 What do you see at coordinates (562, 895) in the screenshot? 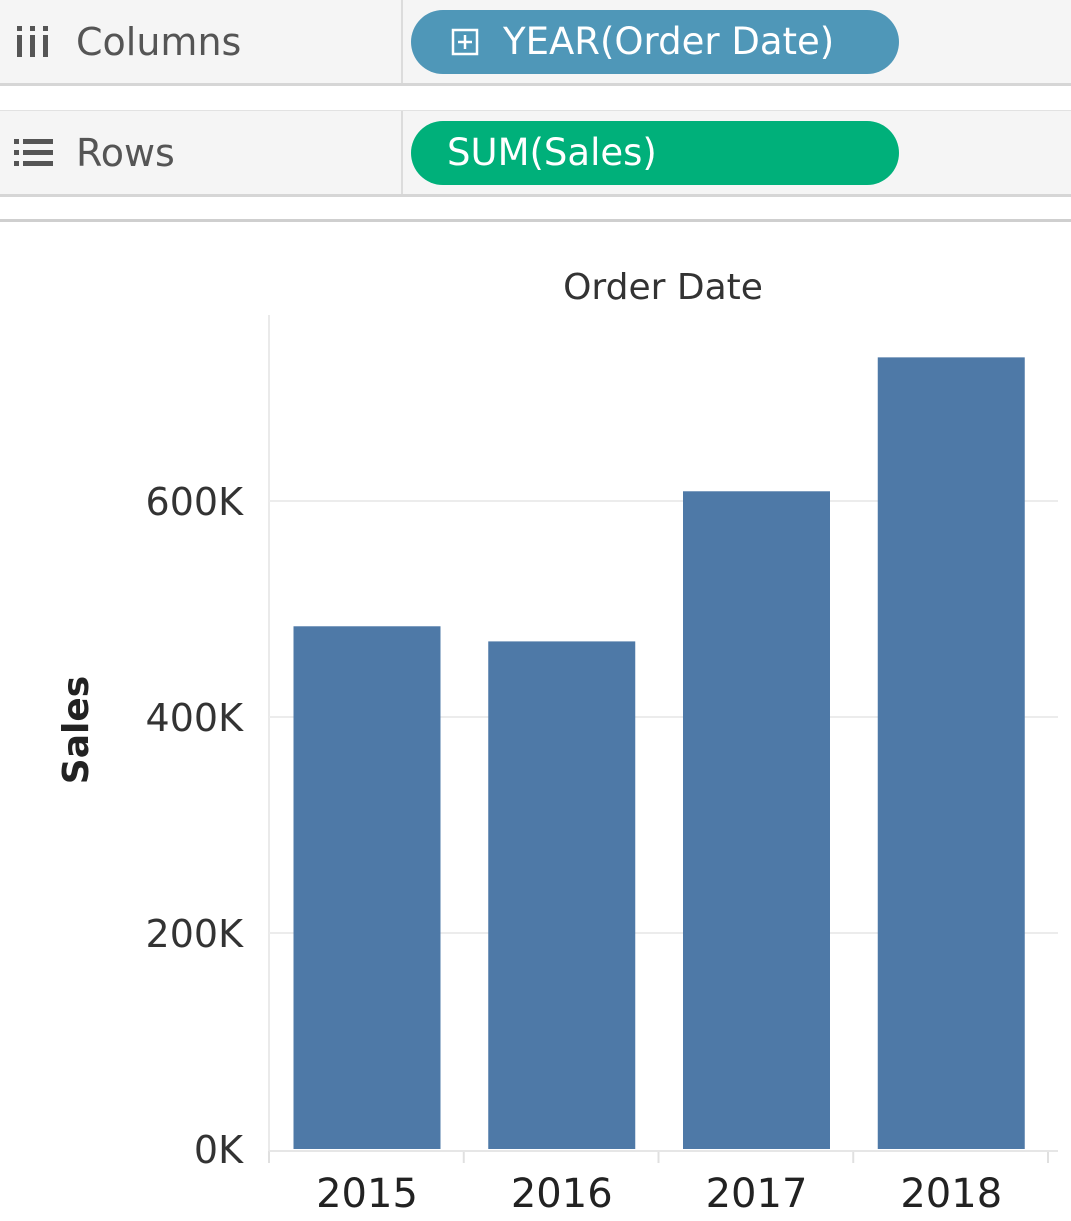
I see `bar-2016` at bounding box center [562, 895].